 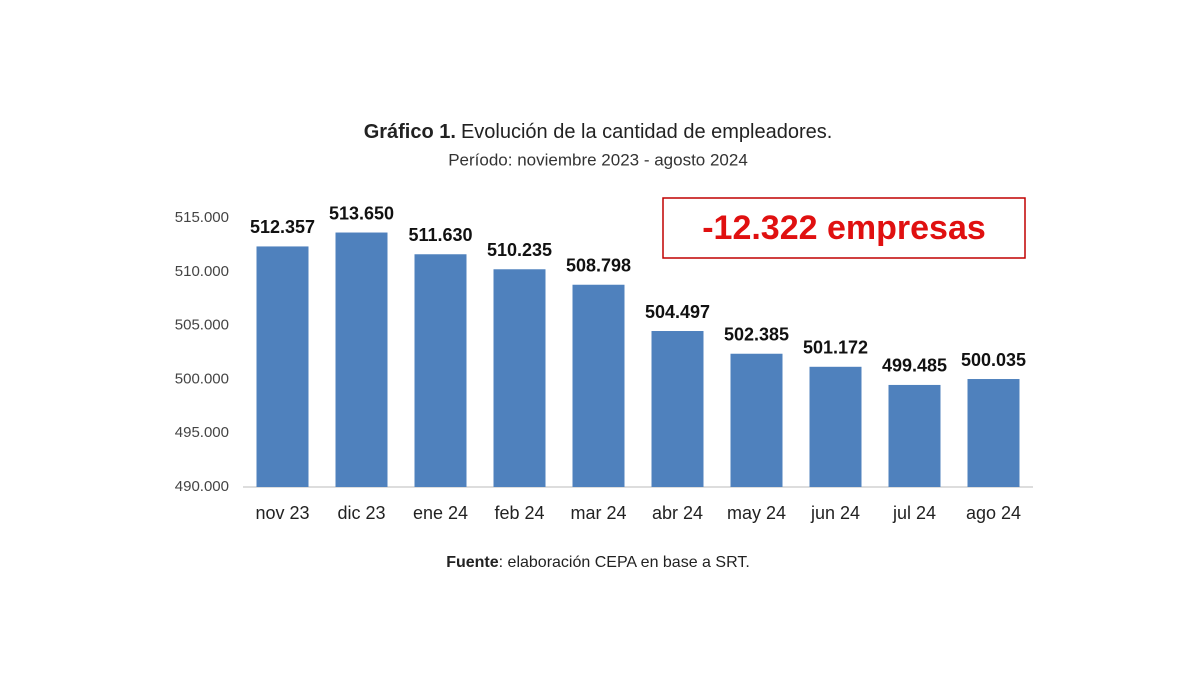 I want to click on source: Fuente: elaboración CEPA en base a SRT., so click(x=598, y=562).